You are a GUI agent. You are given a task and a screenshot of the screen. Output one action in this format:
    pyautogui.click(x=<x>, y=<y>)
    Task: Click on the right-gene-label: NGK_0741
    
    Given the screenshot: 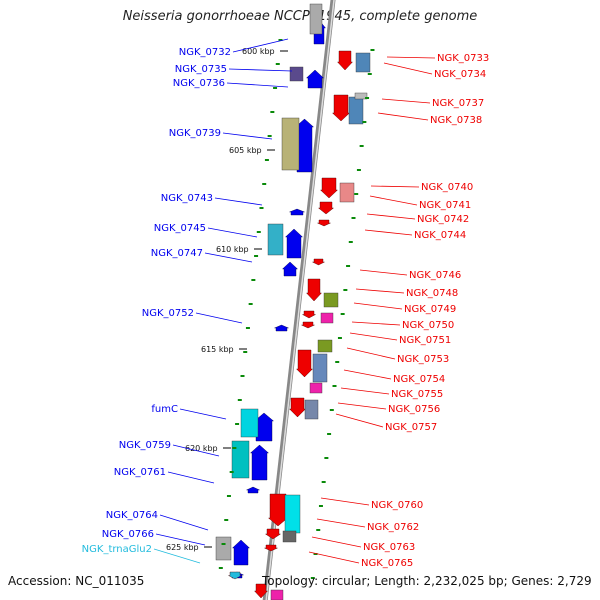 What is the action you would take?
    pyautogui.click(x=445, y=205)
    